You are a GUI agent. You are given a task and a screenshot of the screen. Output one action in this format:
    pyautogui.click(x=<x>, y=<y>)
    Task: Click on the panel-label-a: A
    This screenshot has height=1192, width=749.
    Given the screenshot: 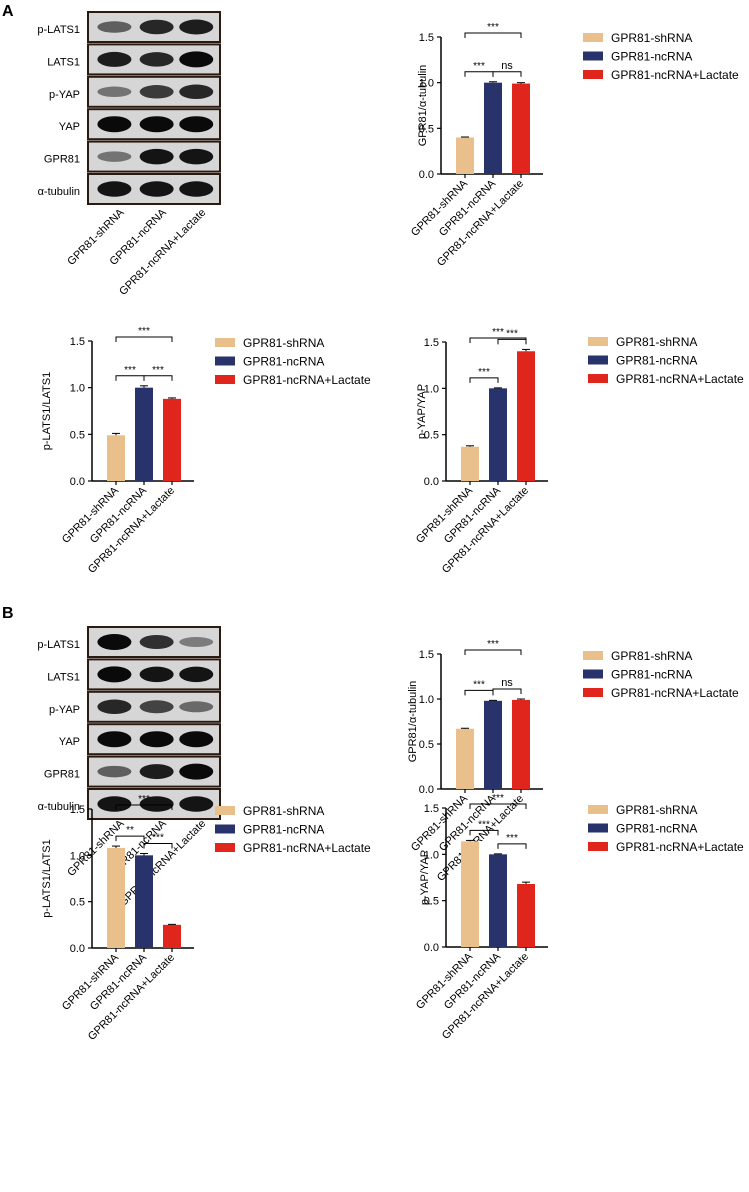 What is the action you would take?
    pyautogui.click(x=8, y=11)
    